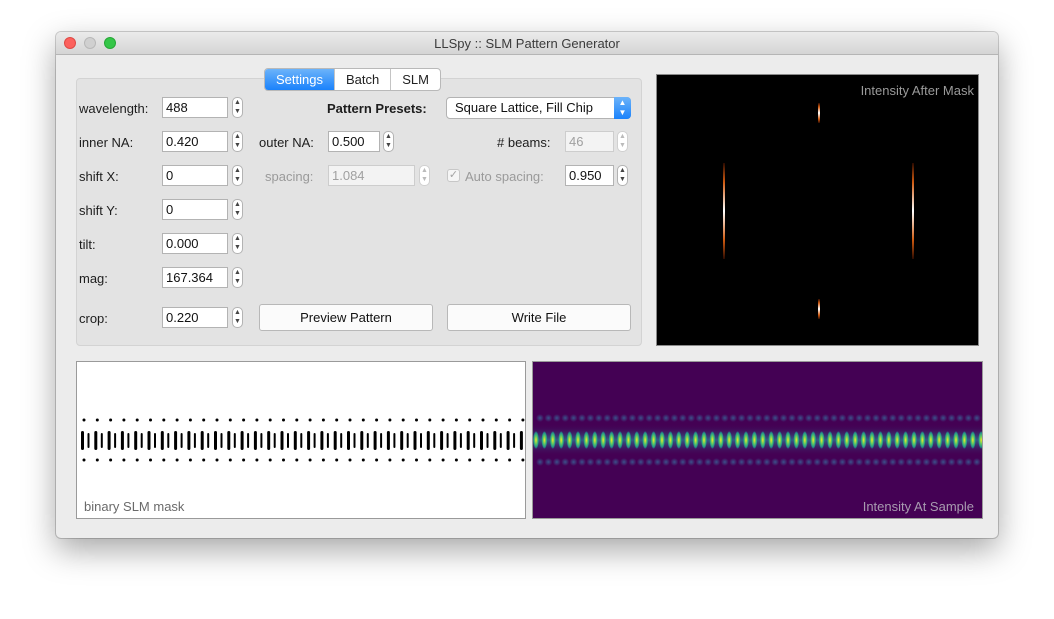 This screenshot has height=619, width=1054. What do you see at coordinates (237, 175) in the screenshot?
I see `shift-x-stepper: ▲ ▼` at bounding box center [237, 175].